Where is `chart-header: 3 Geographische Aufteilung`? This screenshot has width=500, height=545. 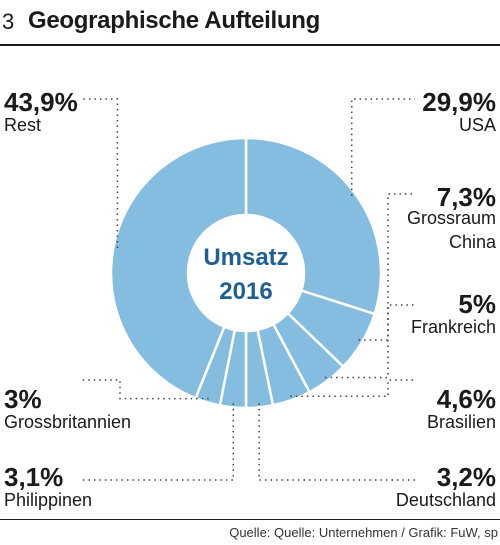
chart-header: 3 Geographische Aufteilung is located at coordinates (250, 23).